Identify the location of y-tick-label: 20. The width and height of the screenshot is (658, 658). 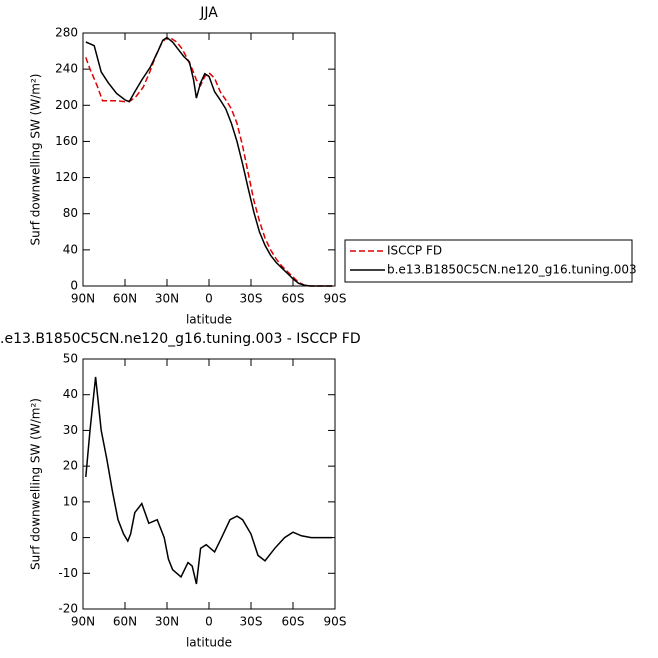
(70, 466).